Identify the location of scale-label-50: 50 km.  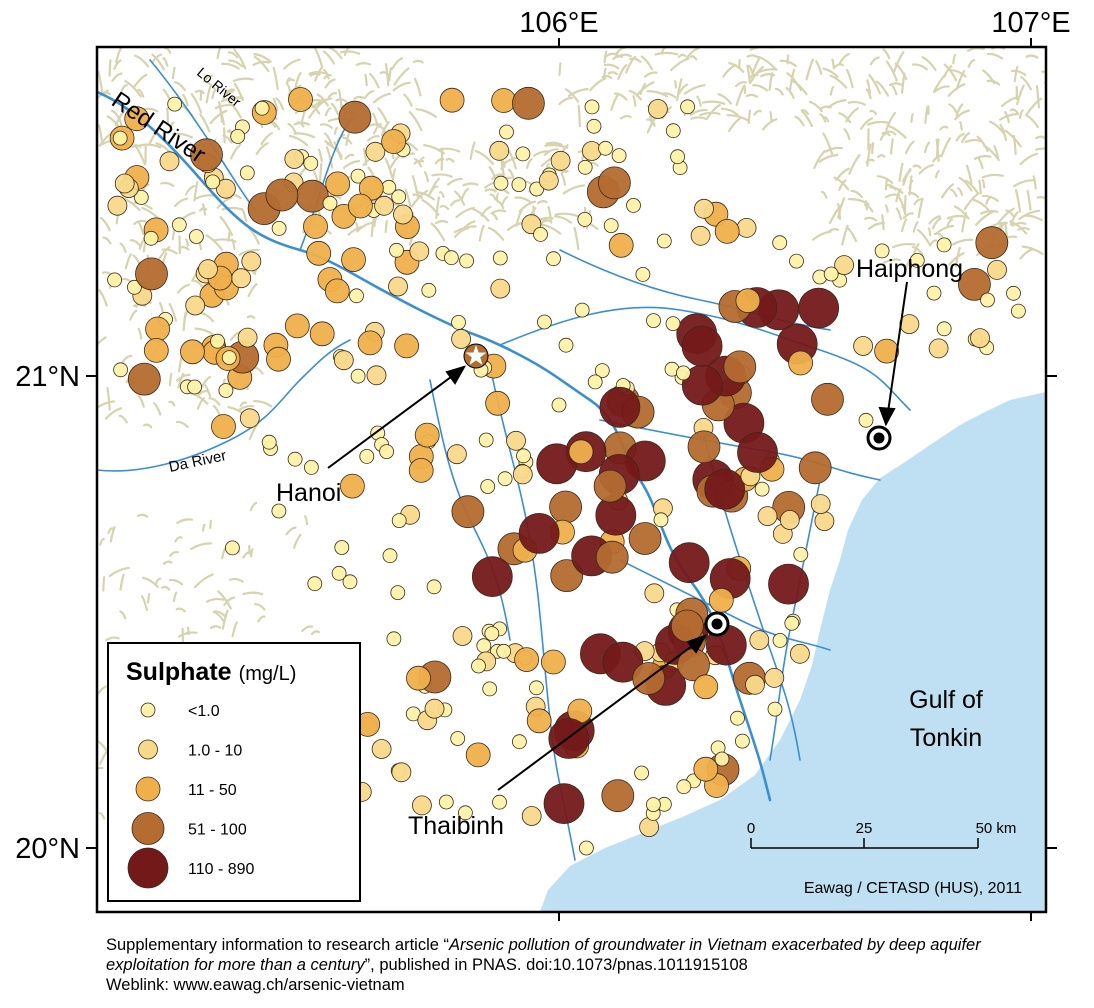
(996, 828).